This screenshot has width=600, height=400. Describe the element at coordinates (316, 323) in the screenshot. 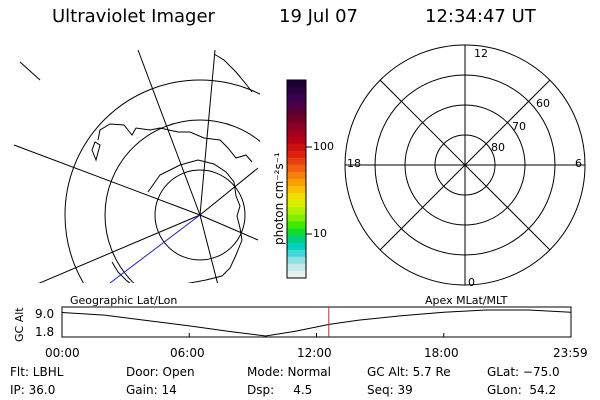

I see `altitude-profile` at that location.